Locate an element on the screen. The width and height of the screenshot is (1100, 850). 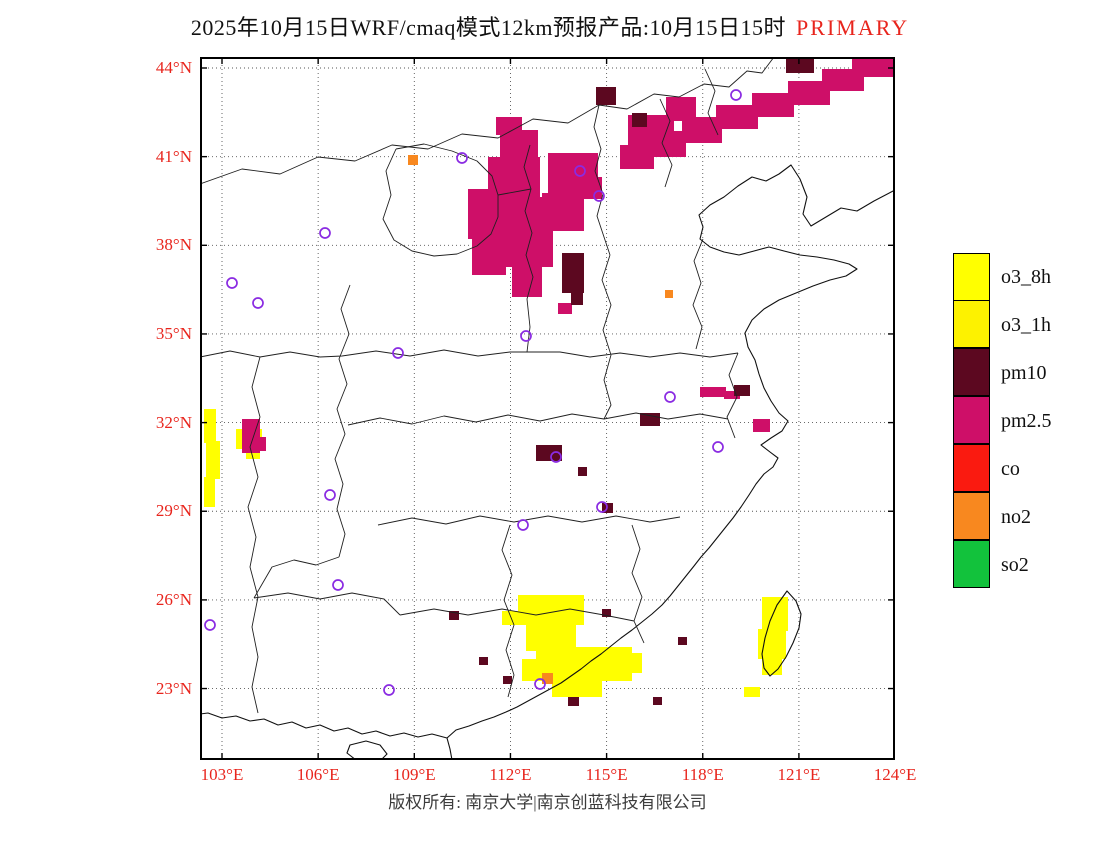
lon-tick-label: 106°E is located at coordinates (318, 774).